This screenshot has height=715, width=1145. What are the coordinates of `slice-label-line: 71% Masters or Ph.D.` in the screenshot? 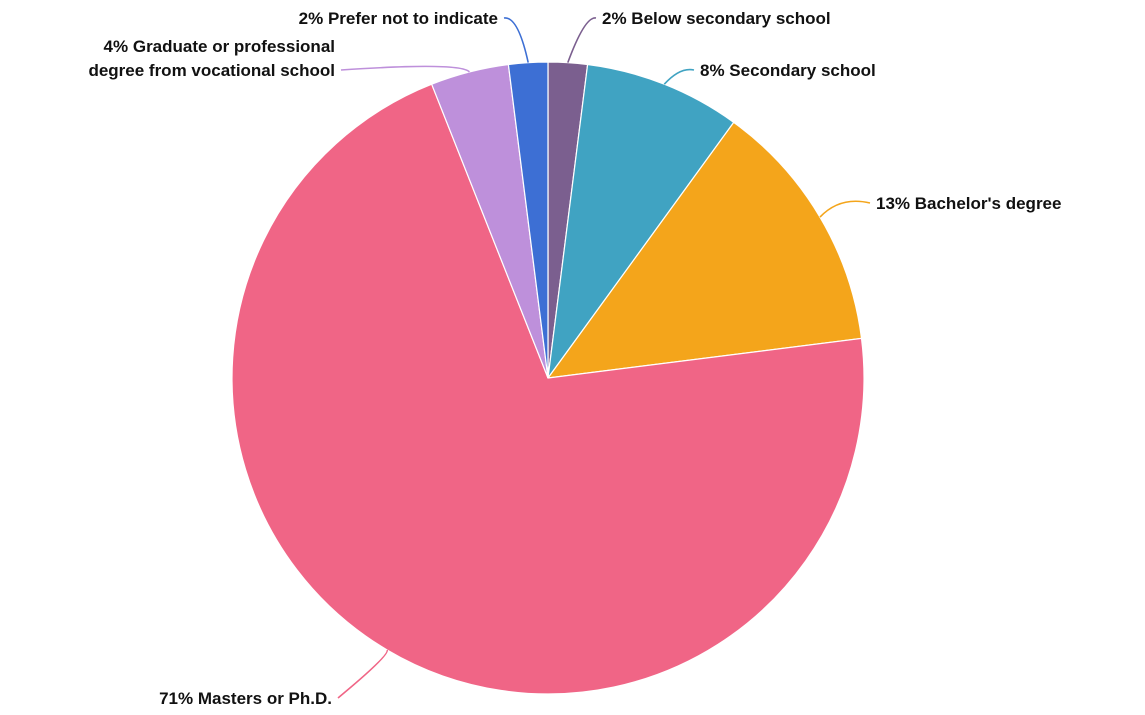 It's located at (245, 698).